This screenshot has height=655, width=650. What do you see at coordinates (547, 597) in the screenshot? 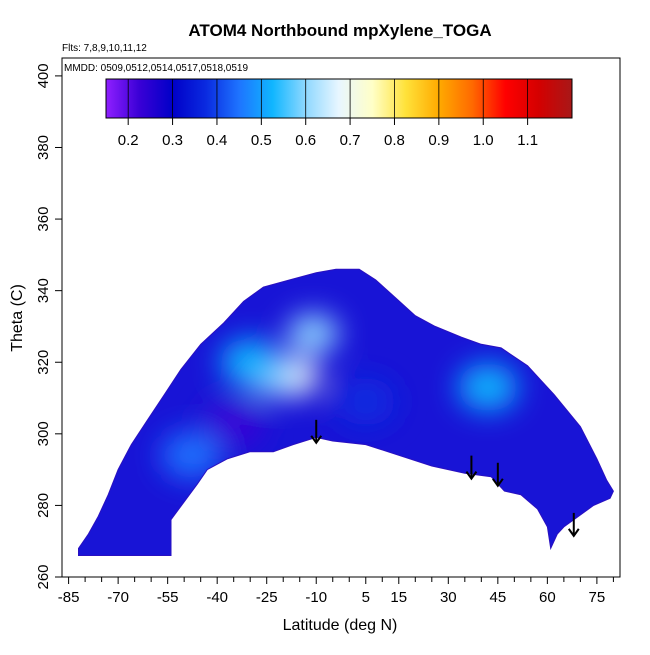
I see `x-tick-label: 60` at bounding box center [547, 597].